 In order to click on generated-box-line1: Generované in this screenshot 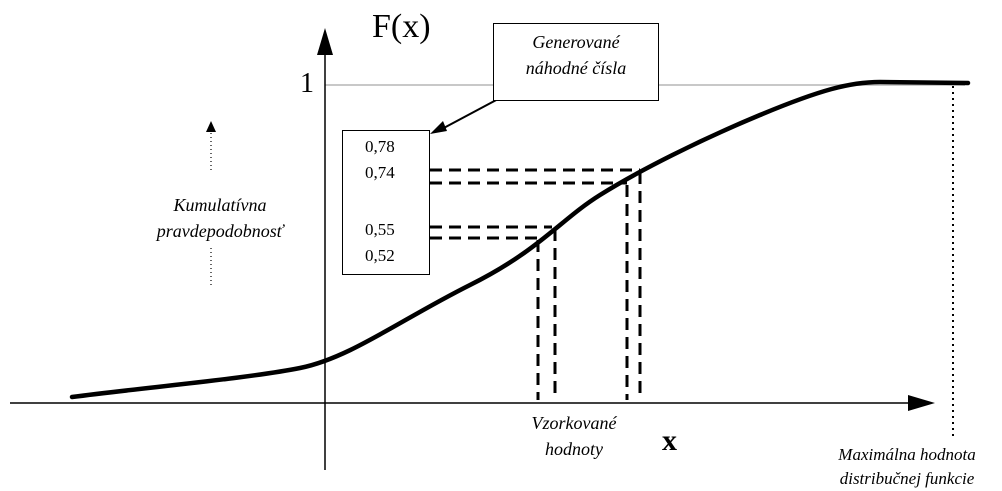, I will do `click(576, 42)`.